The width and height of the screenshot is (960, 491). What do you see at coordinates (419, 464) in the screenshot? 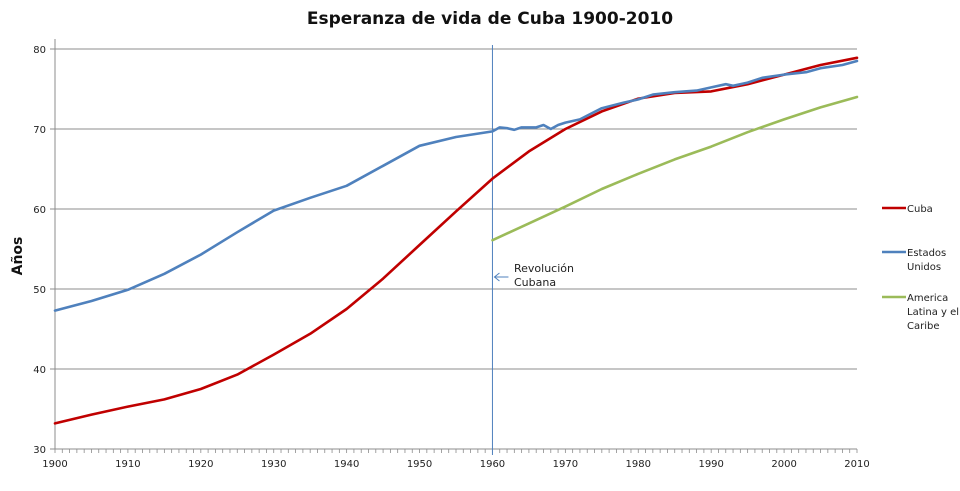
I see `x-tick-label: 1950` at bounding box center [419, 464].